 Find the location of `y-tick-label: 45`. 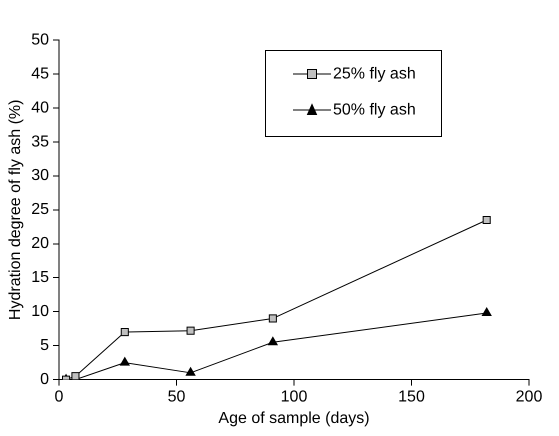

y-tick-label: 45 is located at coordinates (40, 73).